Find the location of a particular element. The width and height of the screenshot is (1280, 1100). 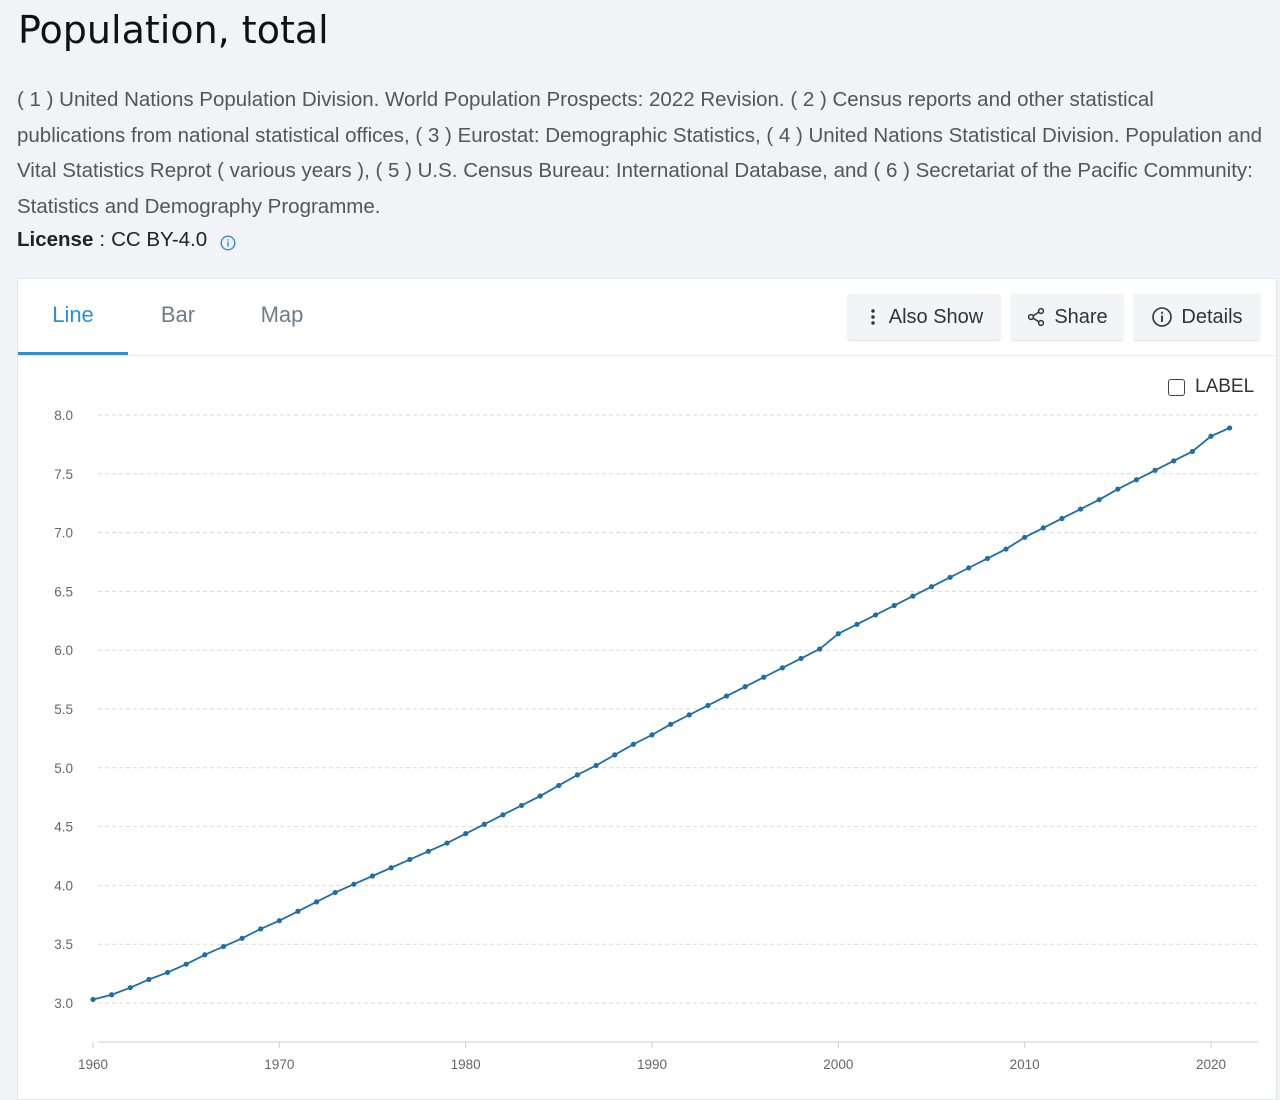

x-tick-label: 1970 is located at coordinates (279, 1064).